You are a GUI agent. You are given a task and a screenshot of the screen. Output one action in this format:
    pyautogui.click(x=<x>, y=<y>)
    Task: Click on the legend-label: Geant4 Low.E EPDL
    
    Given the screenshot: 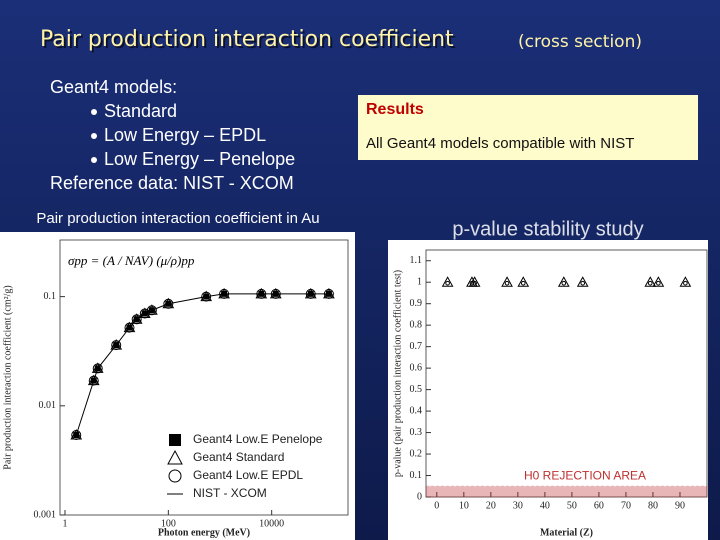 What is the action you would take?
    pyautogui.click(x=248, y=475)
    